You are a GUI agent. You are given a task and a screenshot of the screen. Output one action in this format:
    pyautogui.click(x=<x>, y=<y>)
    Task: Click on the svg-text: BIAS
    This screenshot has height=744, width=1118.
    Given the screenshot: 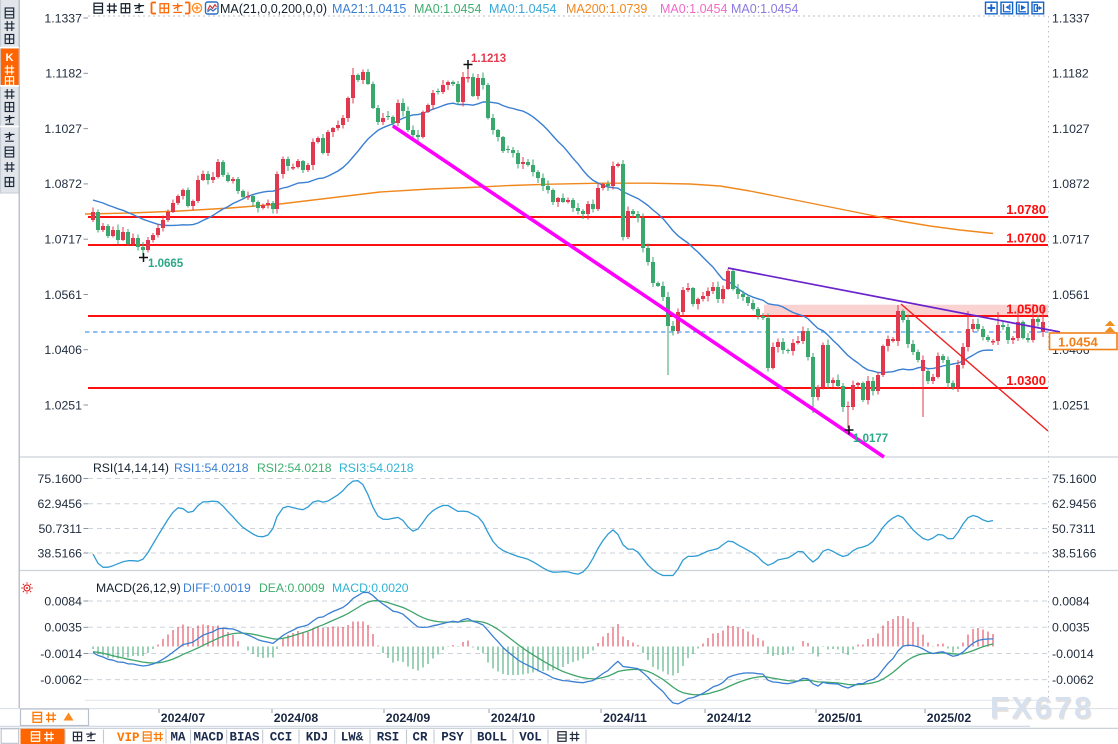 What is the action you would take?
    pyautogui.click(x=244, y=737)
    